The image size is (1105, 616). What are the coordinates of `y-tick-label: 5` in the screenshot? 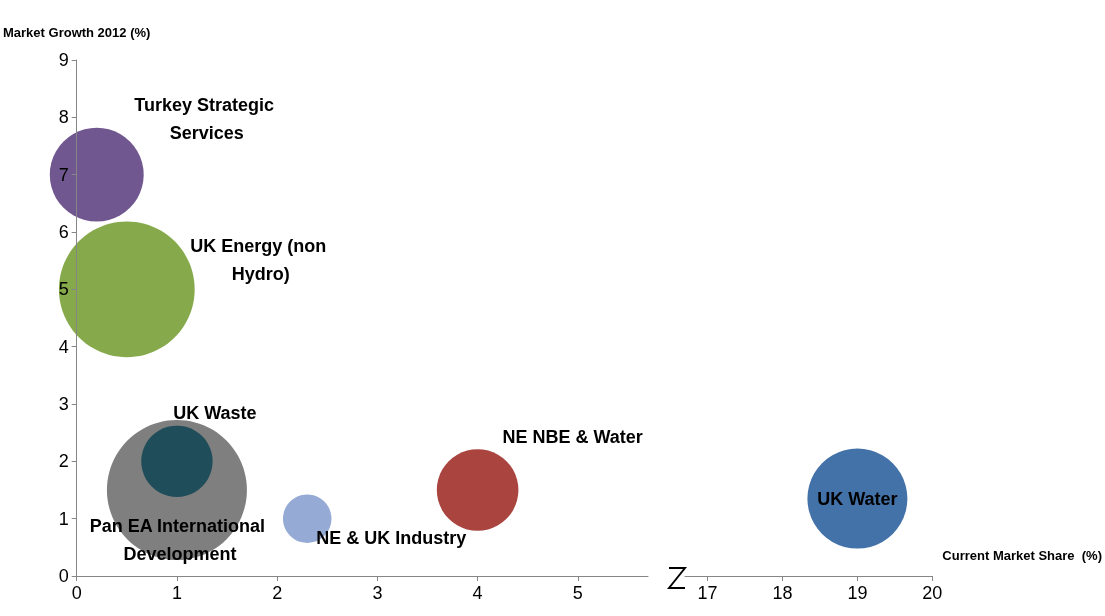 It's located at (63, 289).